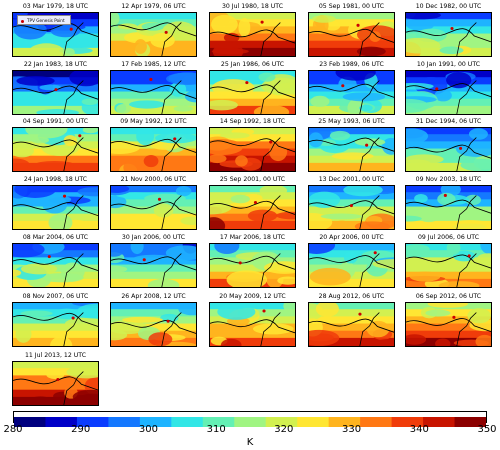 This screenshot has width=500, height=450. I want to click on panel-title: 13 Dec 2001, 00 UTC, so click(351, 179).